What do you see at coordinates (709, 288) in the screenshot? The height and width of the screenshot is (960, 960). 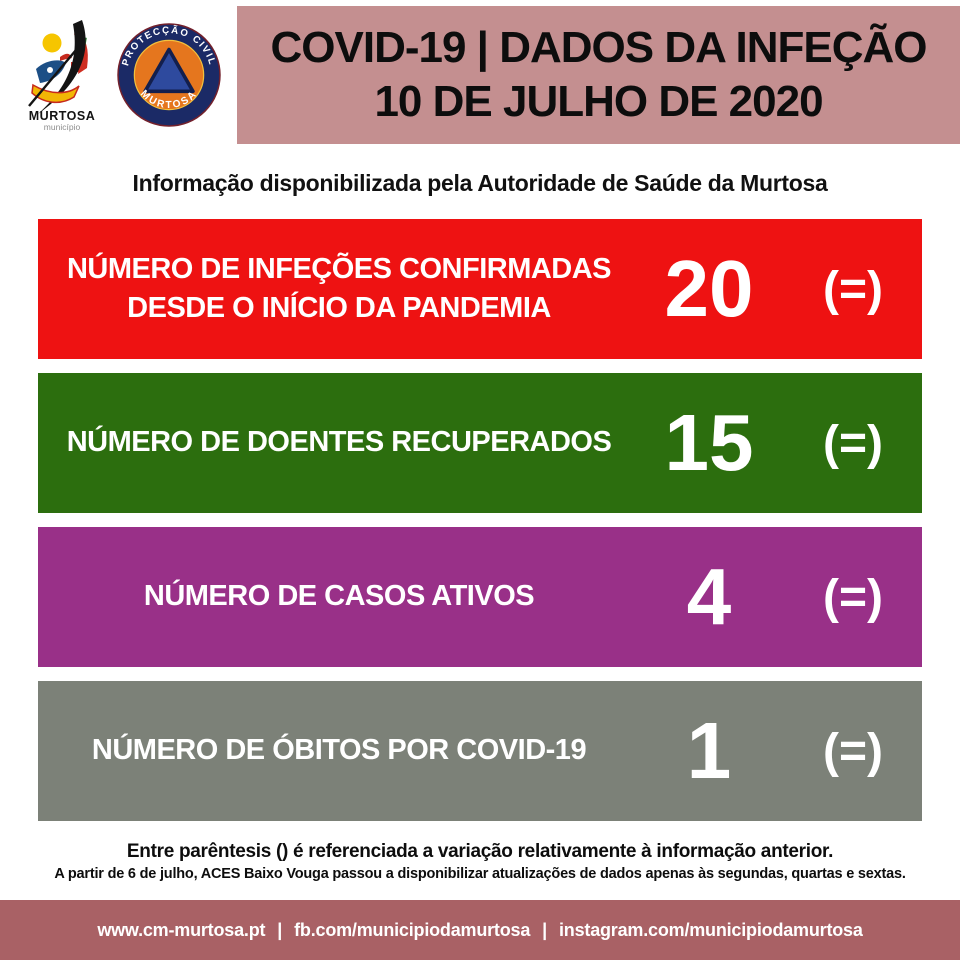 I see `stat-value: 20` at bounding box center [709, 288].